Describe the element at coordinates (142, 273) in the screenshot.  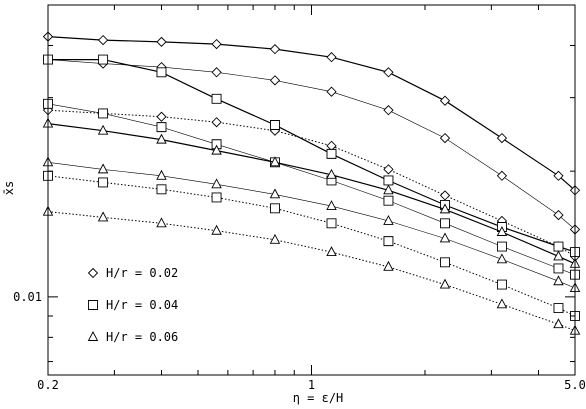
I see `legend-label-1: H/r = 0.02` at that location.